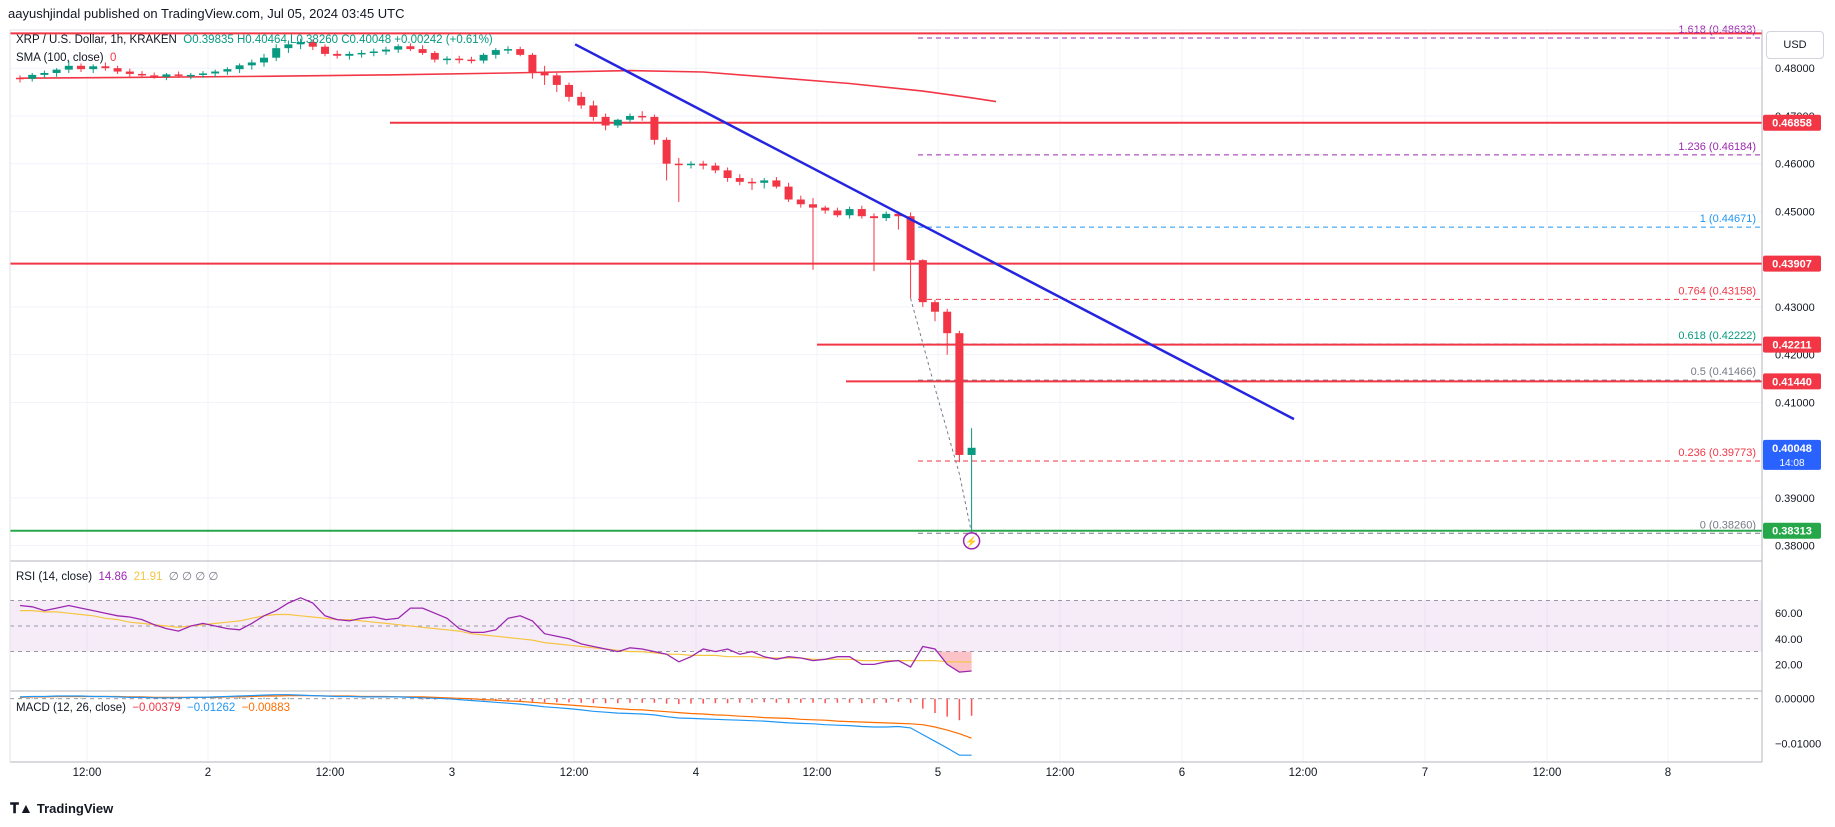 The image size is (1835, 827). Describe the element at coordinates (21, 808) in the screenshot. I see `tradingview-logo-icon: 𝐓▲` at that location.